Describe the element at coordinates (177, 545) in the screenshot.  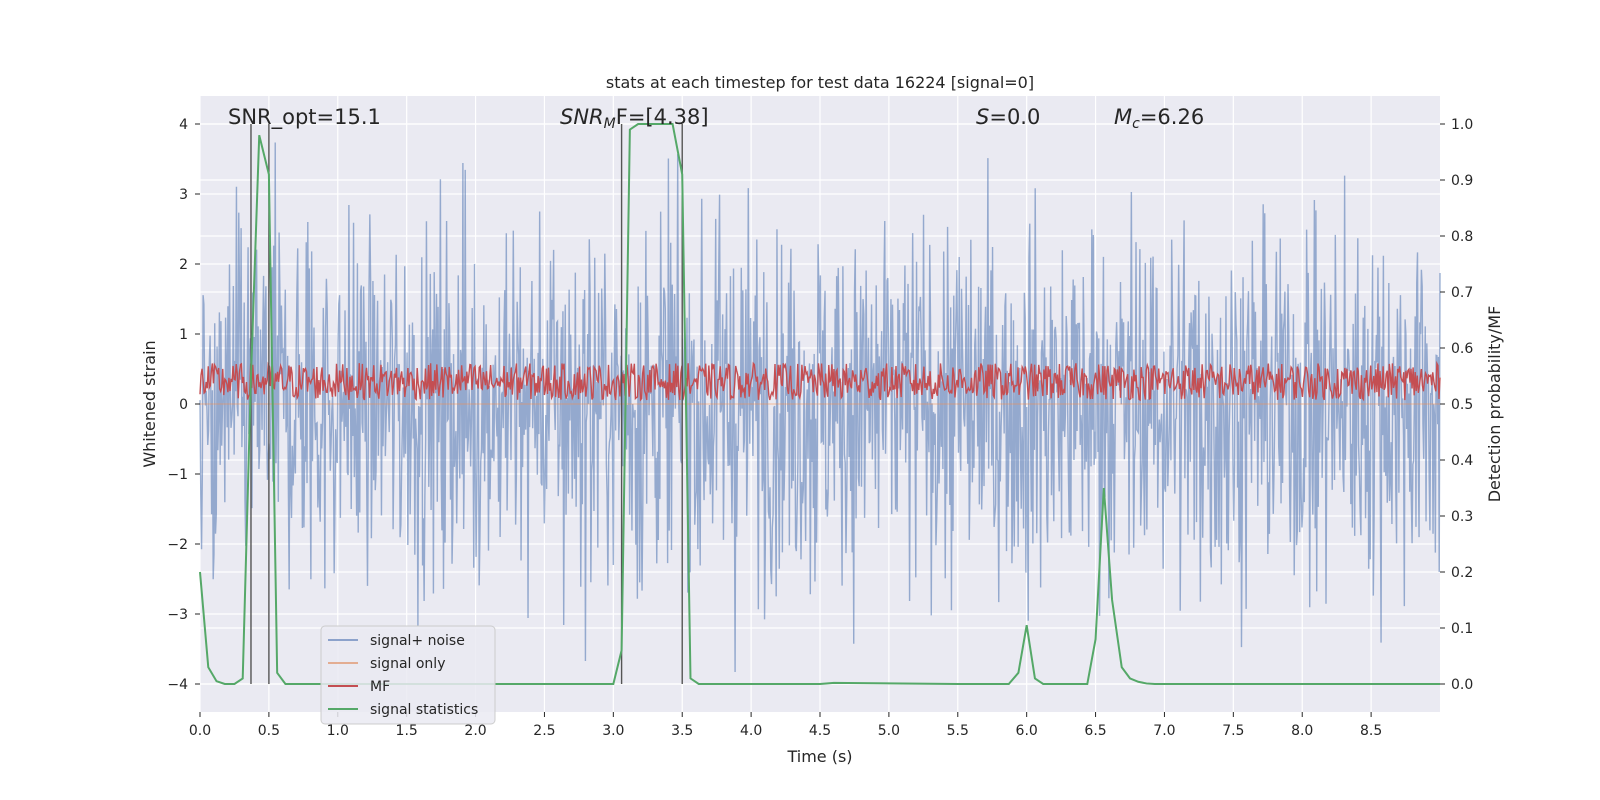
I see `left-tick-label: −2` at that location.